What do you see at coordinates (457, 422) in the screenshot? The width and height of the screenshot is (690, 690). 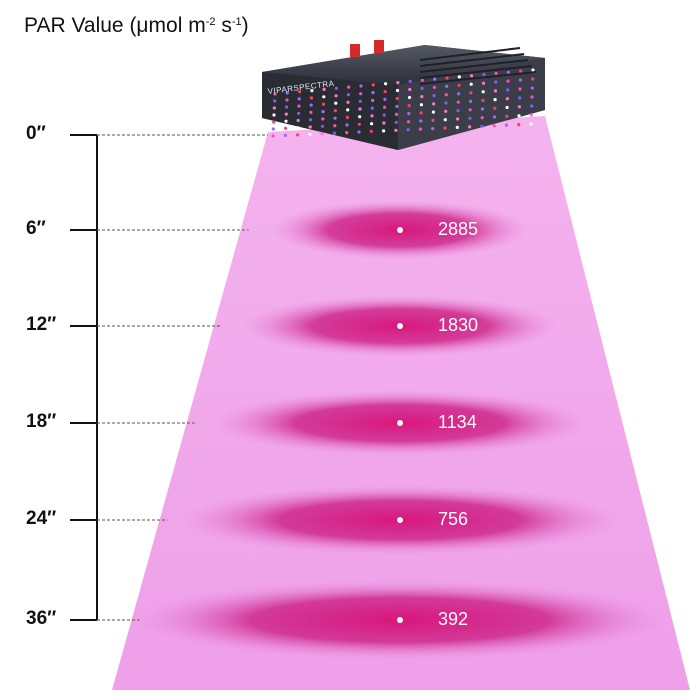 I see `par-value-label: 1134` at bounding box center [457, 422].